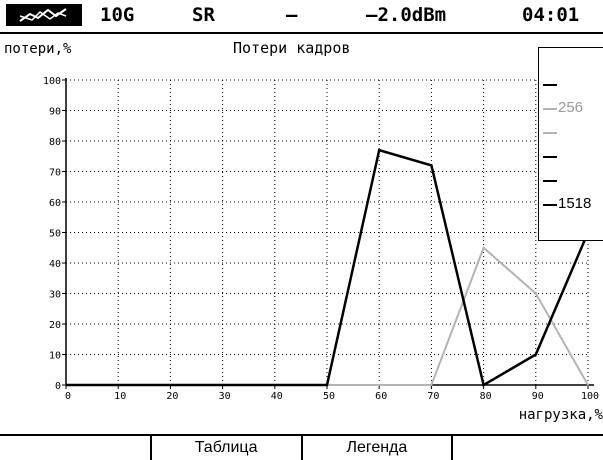 The image size is (603, 460). What do you see at coordinates (203, 15) in the screenshot?
I see `mode-label: SR` at bounding box center [203, 15].